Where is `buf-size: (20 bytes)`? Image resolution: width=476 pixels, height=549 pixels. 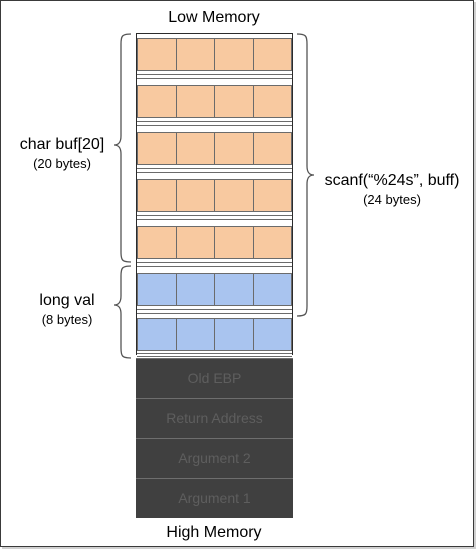 buf-size: (20 bytes) is located at coordinates (62, 163).